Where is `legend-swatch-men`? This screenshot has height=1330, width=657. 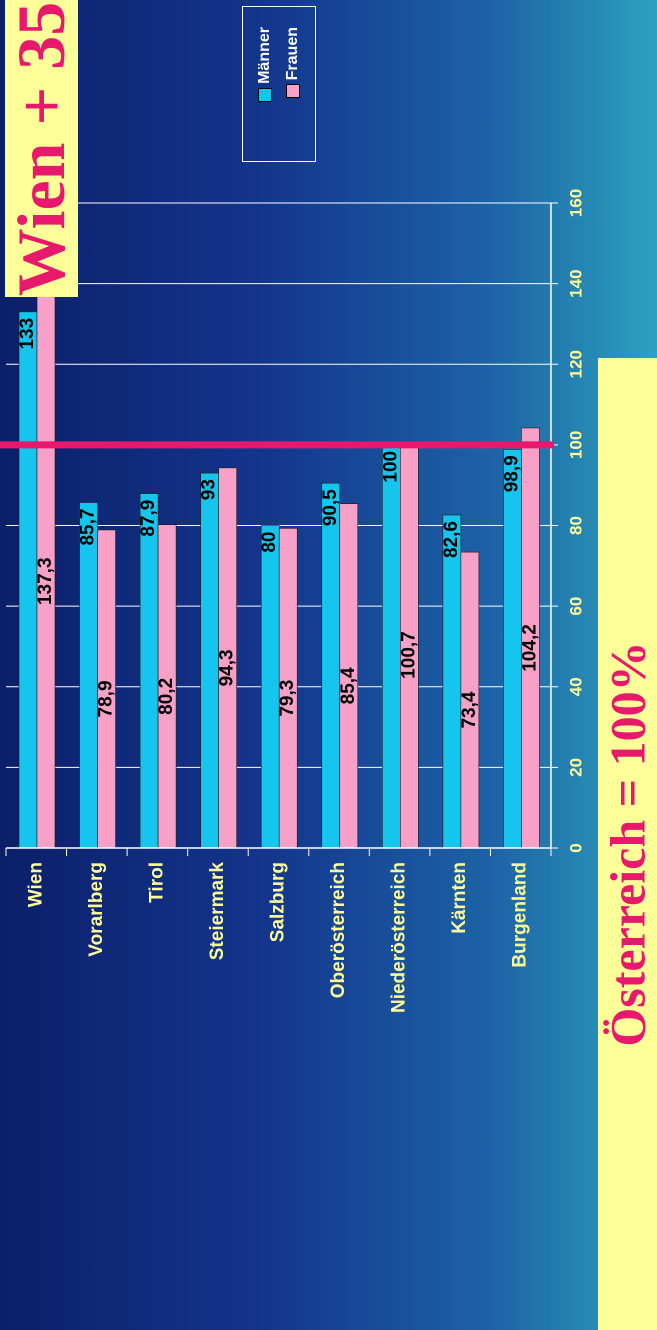
legend-swatch-men is located at coordinates (265, 94).